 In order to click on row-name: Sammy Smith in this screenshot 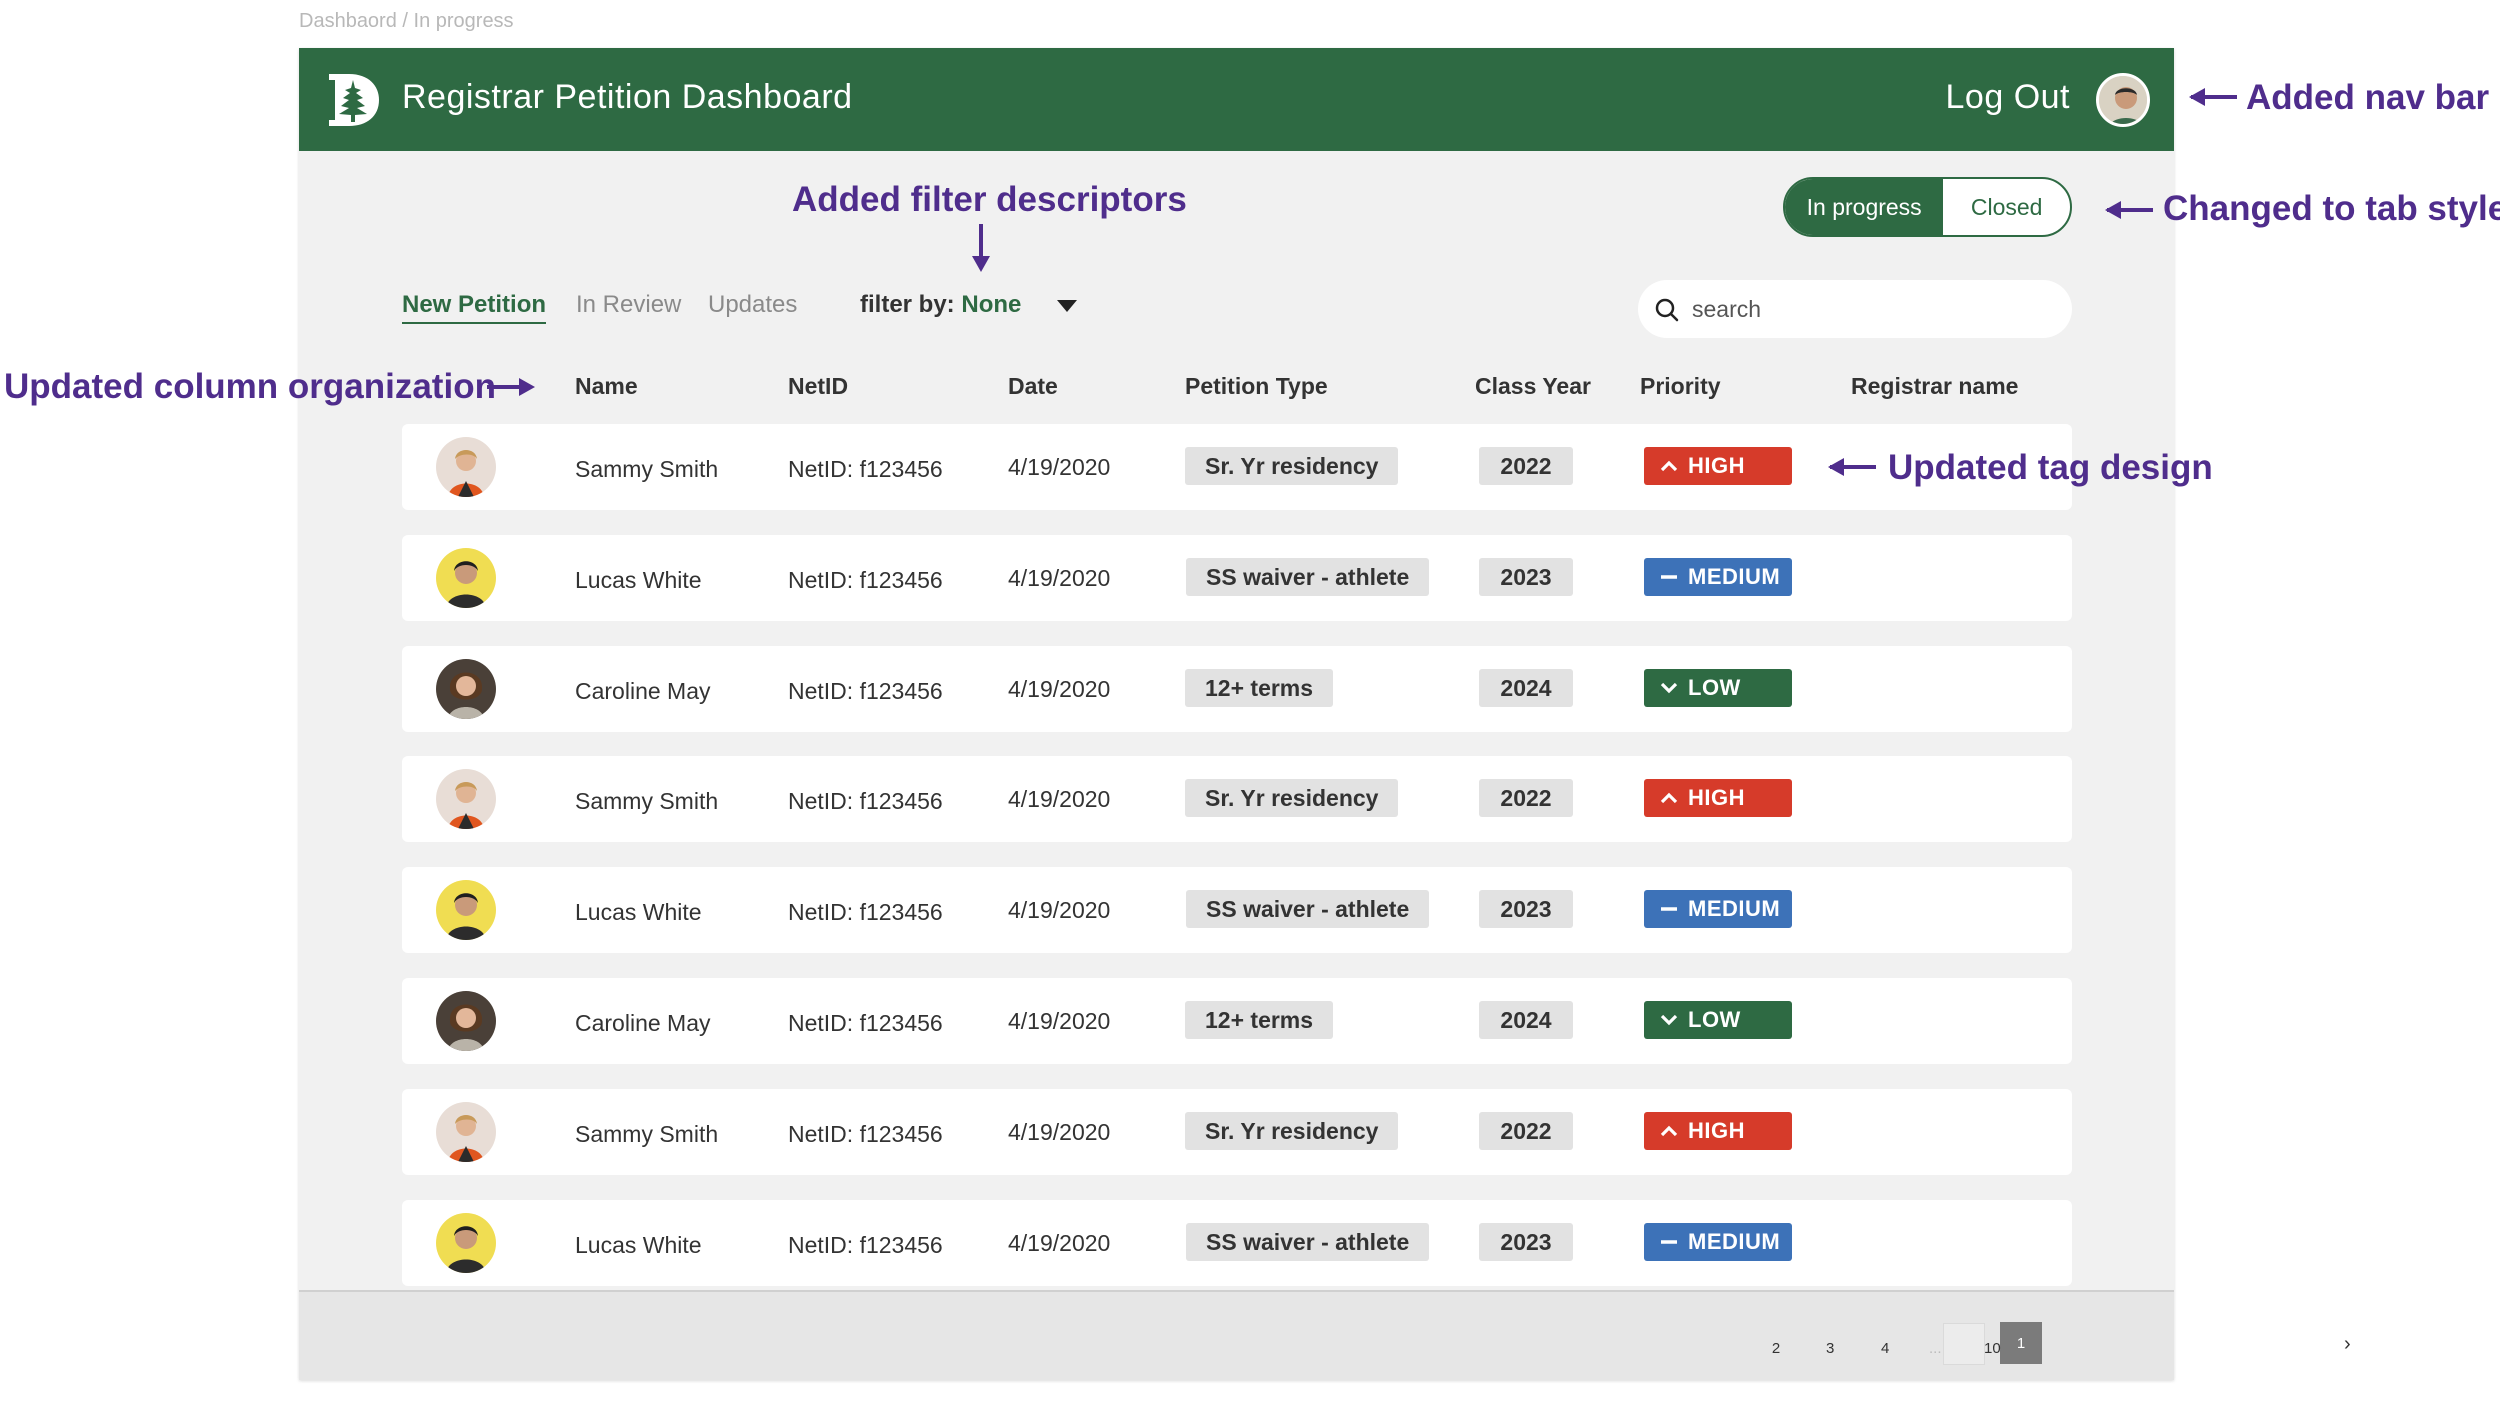, I will do `click(647, 801)`.